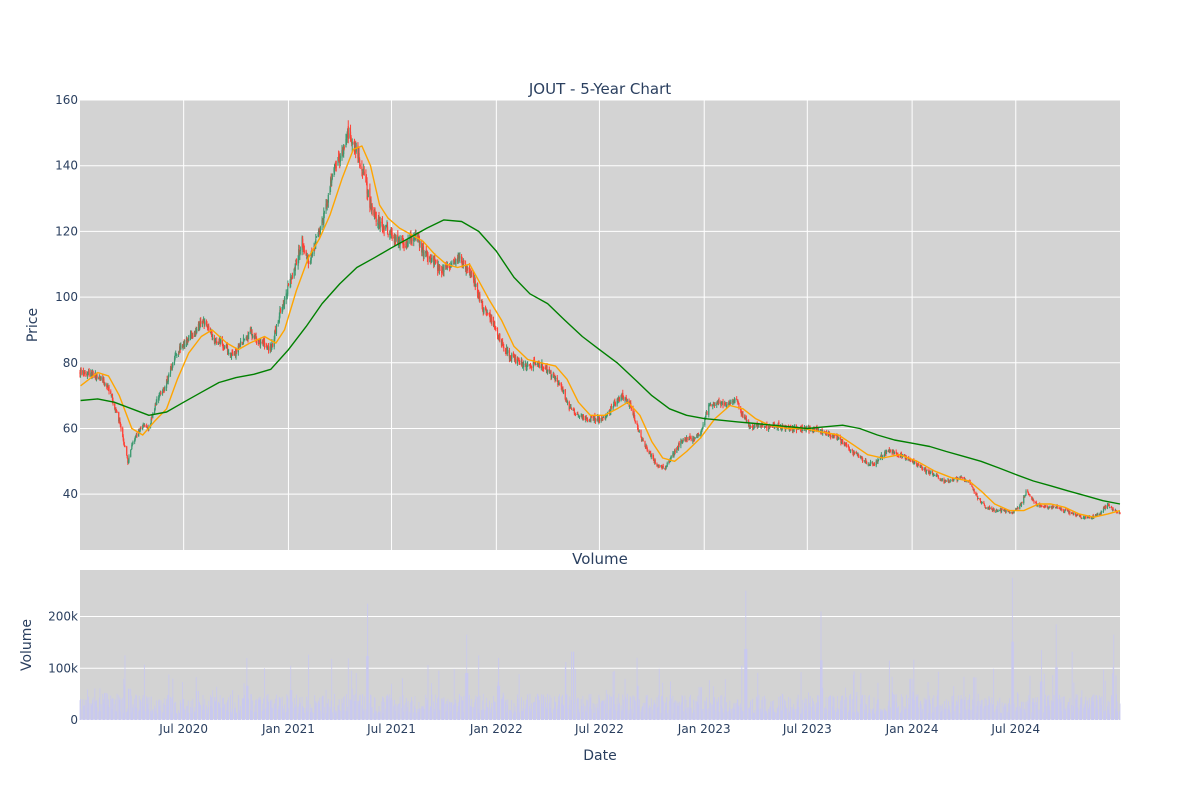 The height and width of the screenshot is (804, 1200). Describe the element at coordinates (912, 729) in the screenshot. I see `x-tick-label: Jan 2024` at that location.